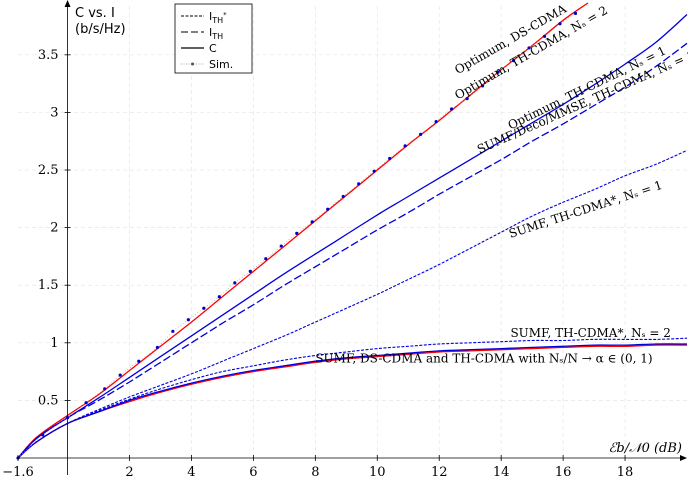 Image resolution: width=688 pixels, height=481 pixels. I want to click on y-tick-label: 3.5, so click(48, 55).